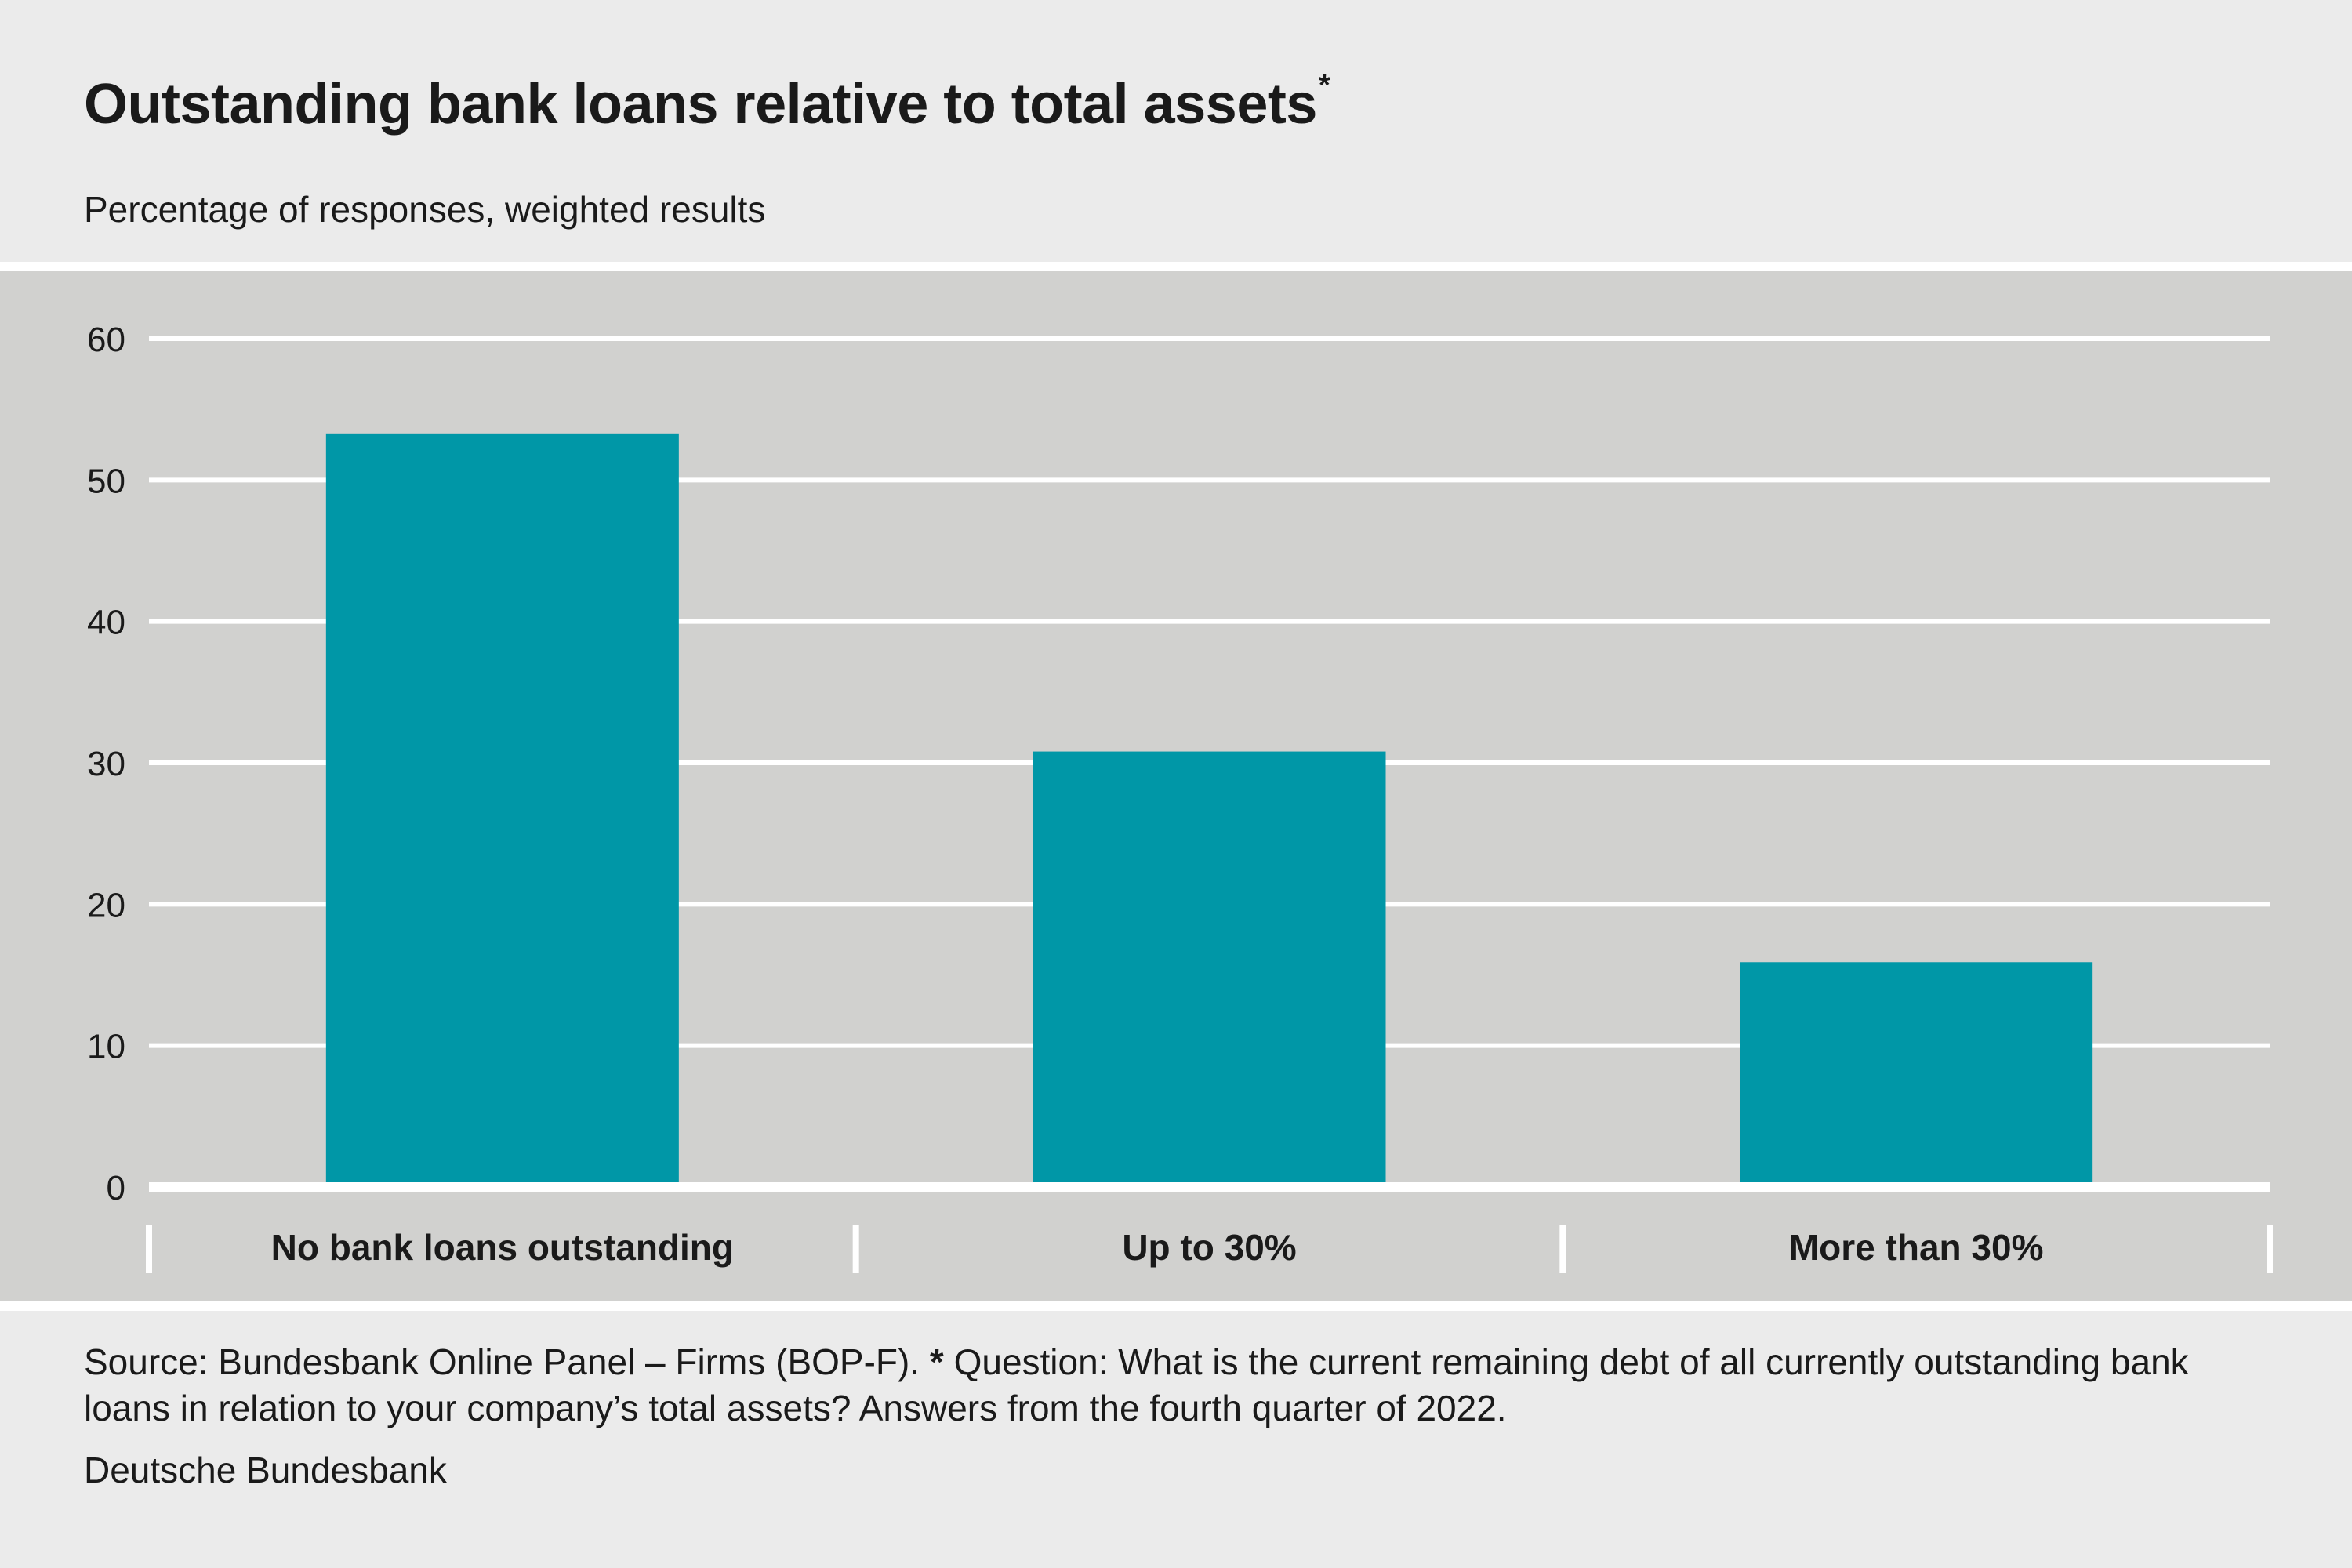  I want to click on y-tick-label-0: 0, so click(116, 1188).